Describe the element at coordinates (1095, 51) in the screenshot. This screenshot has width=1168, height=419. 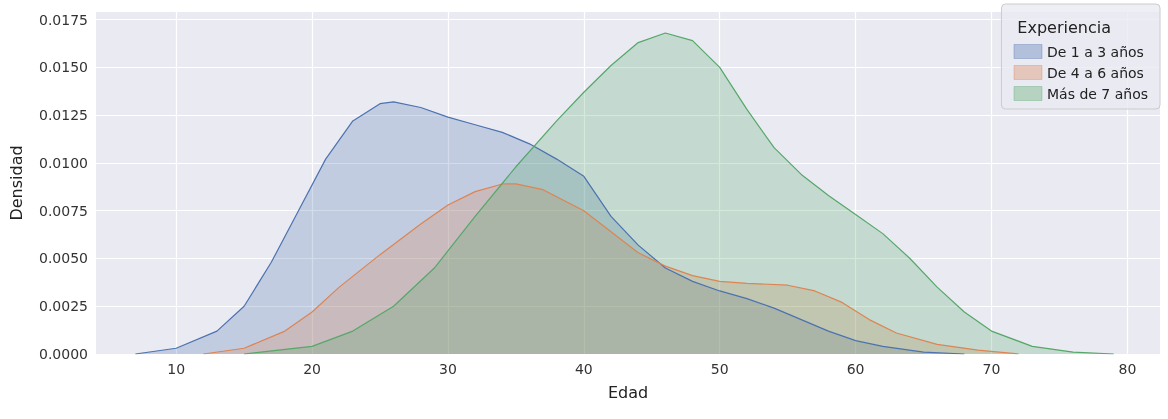
I see `legend-label: De 1 a 3 años` at that location.